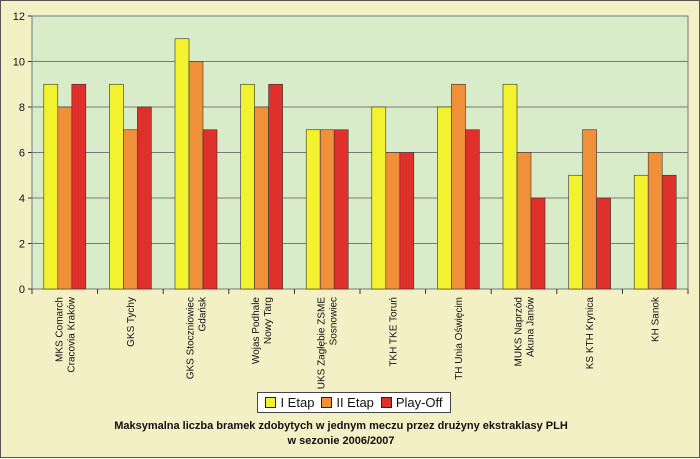  Describe the element at coordinates (525, 331) in the screenshot. I see `x-tick-label: MUKS NaprzódAkuna Janów` at that location.